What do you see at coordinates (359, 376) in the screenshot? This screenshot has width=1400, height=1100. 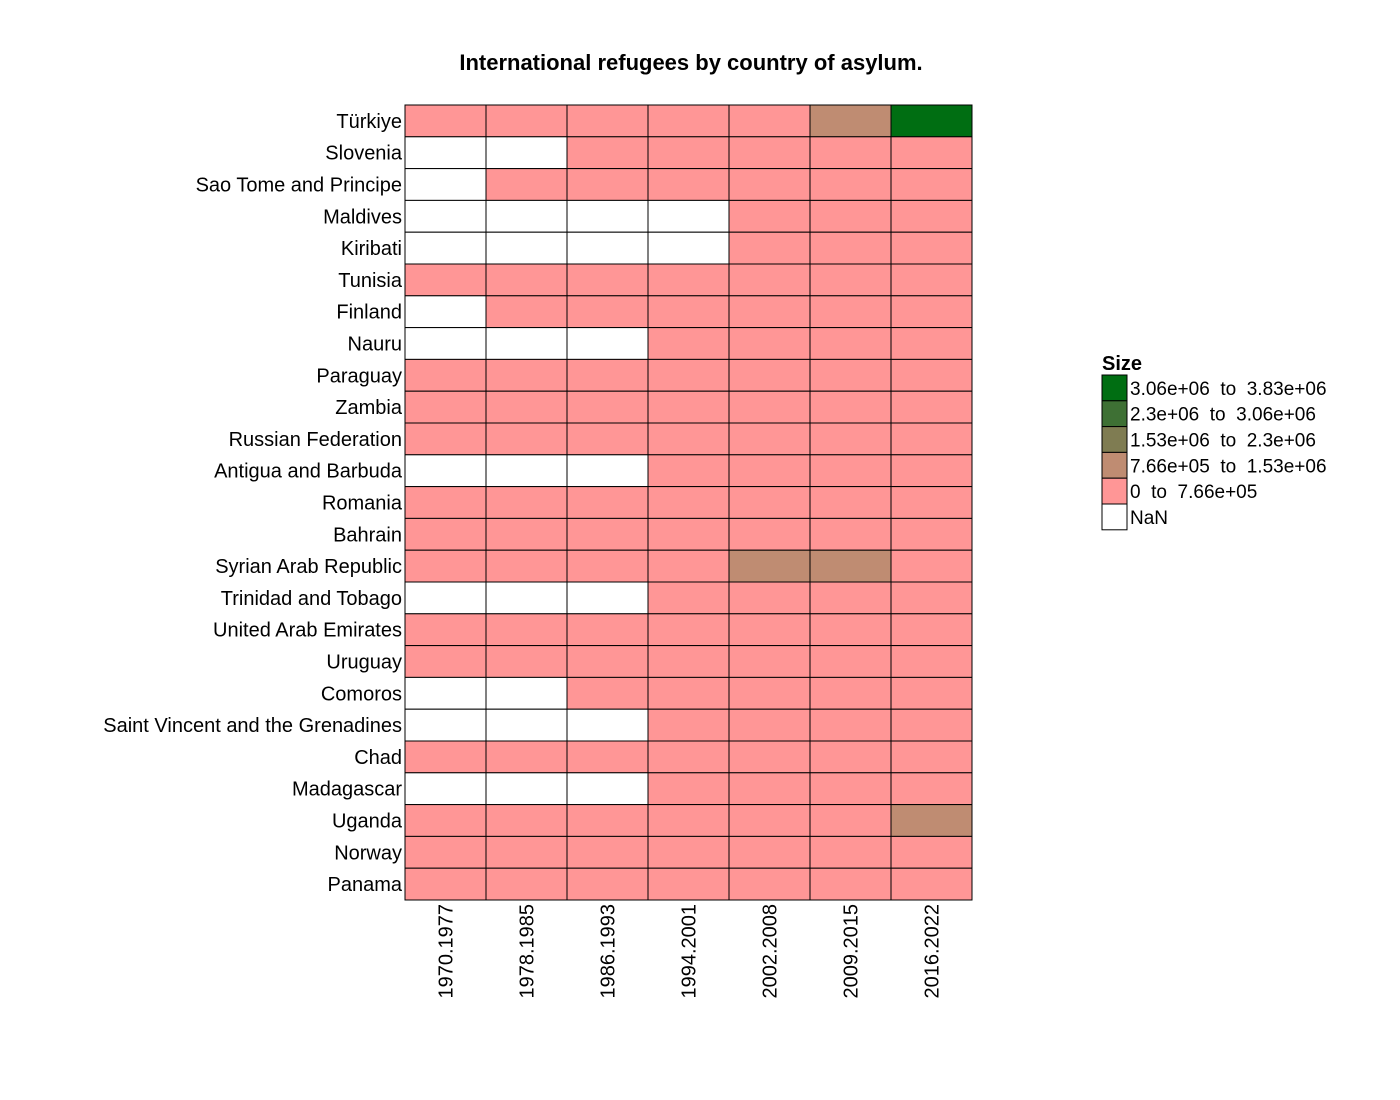 I see `y-tick-label: Paraguay` at bounding box center [359, 376].